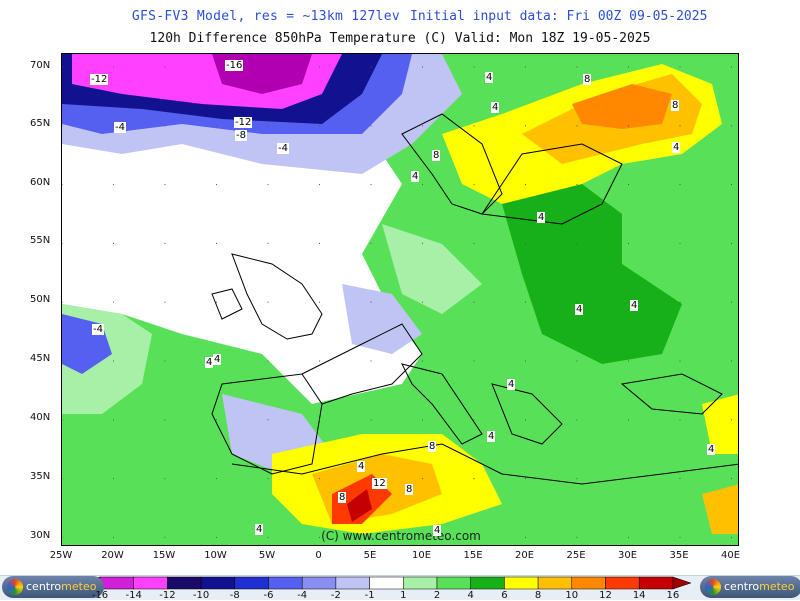  I want to click on contour-label: -16, so click(234, 65).